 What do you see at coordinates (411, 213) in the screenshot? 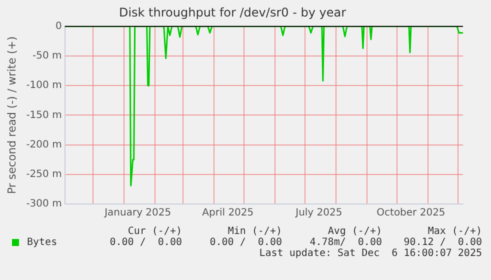
I see `x-tick-label: October 2025` at bounding box center [411, 213].